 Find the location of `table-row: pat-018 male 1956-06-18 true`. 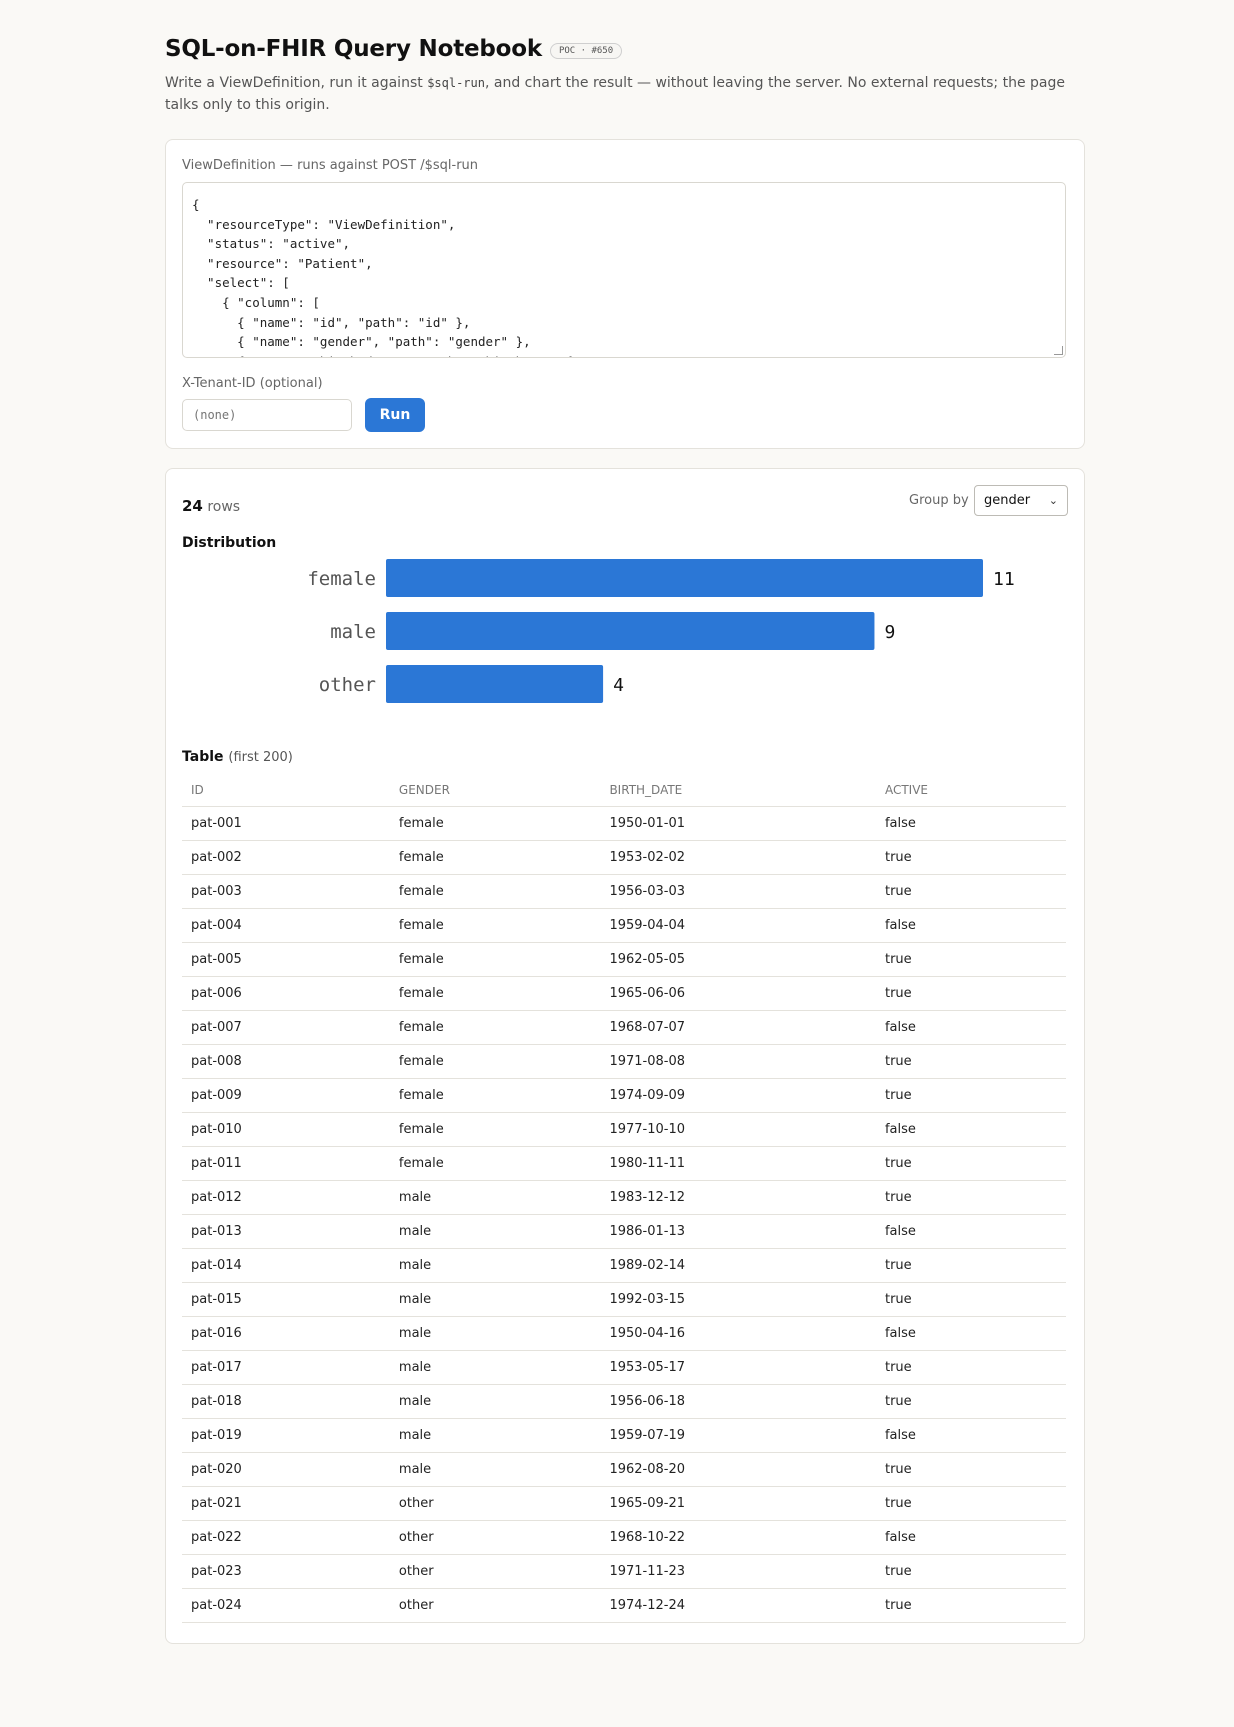

table-row: pat-018 male 1956-06-18 true is located at coordinates (624, 1401).